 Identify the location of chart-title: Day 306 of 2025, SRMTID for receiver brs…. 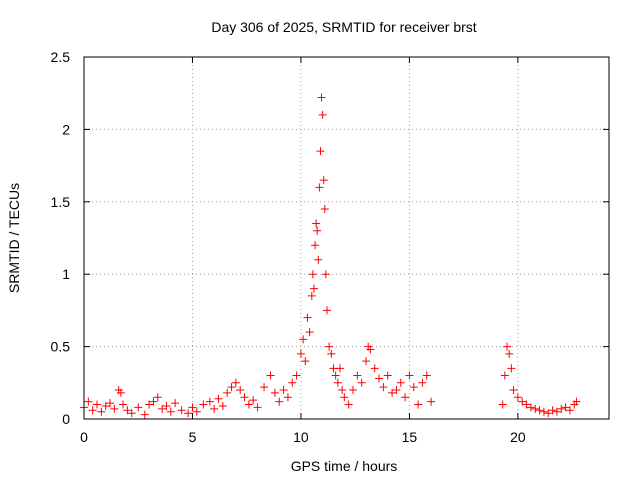
(343, 27).